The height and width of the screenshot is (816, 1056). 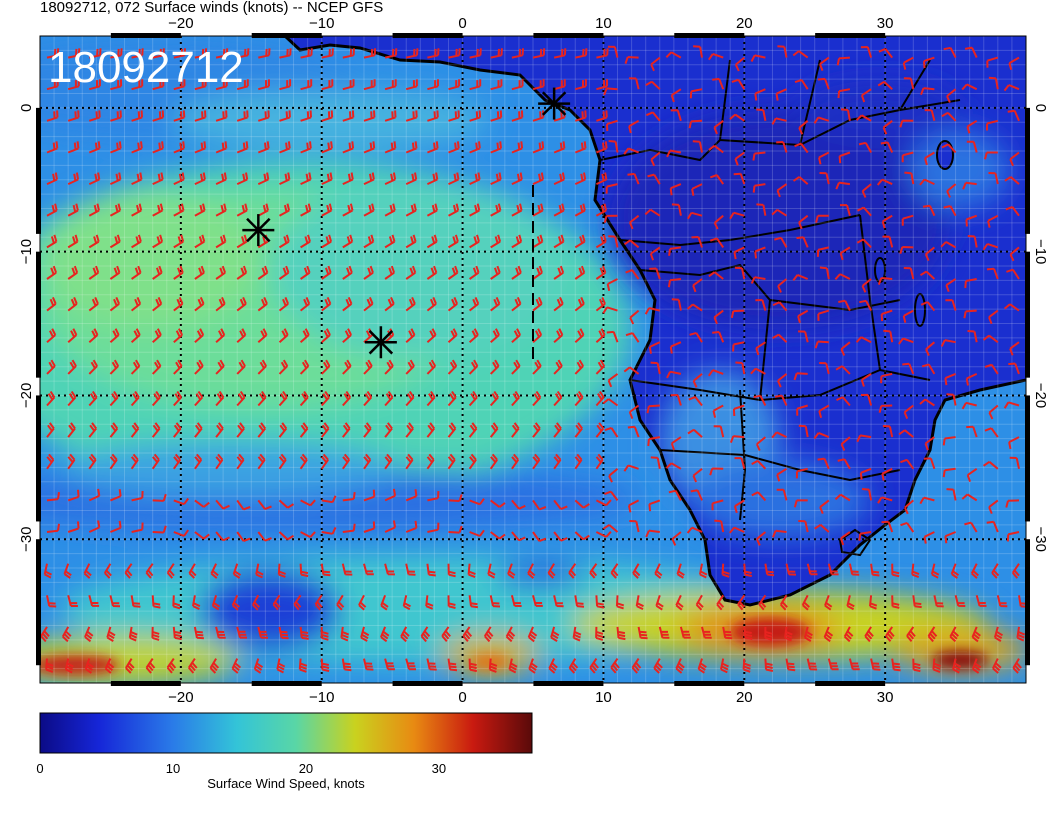 I want to click on right-lat-labels: 0 −10 −20 −30, so click(x=1040, y=328).